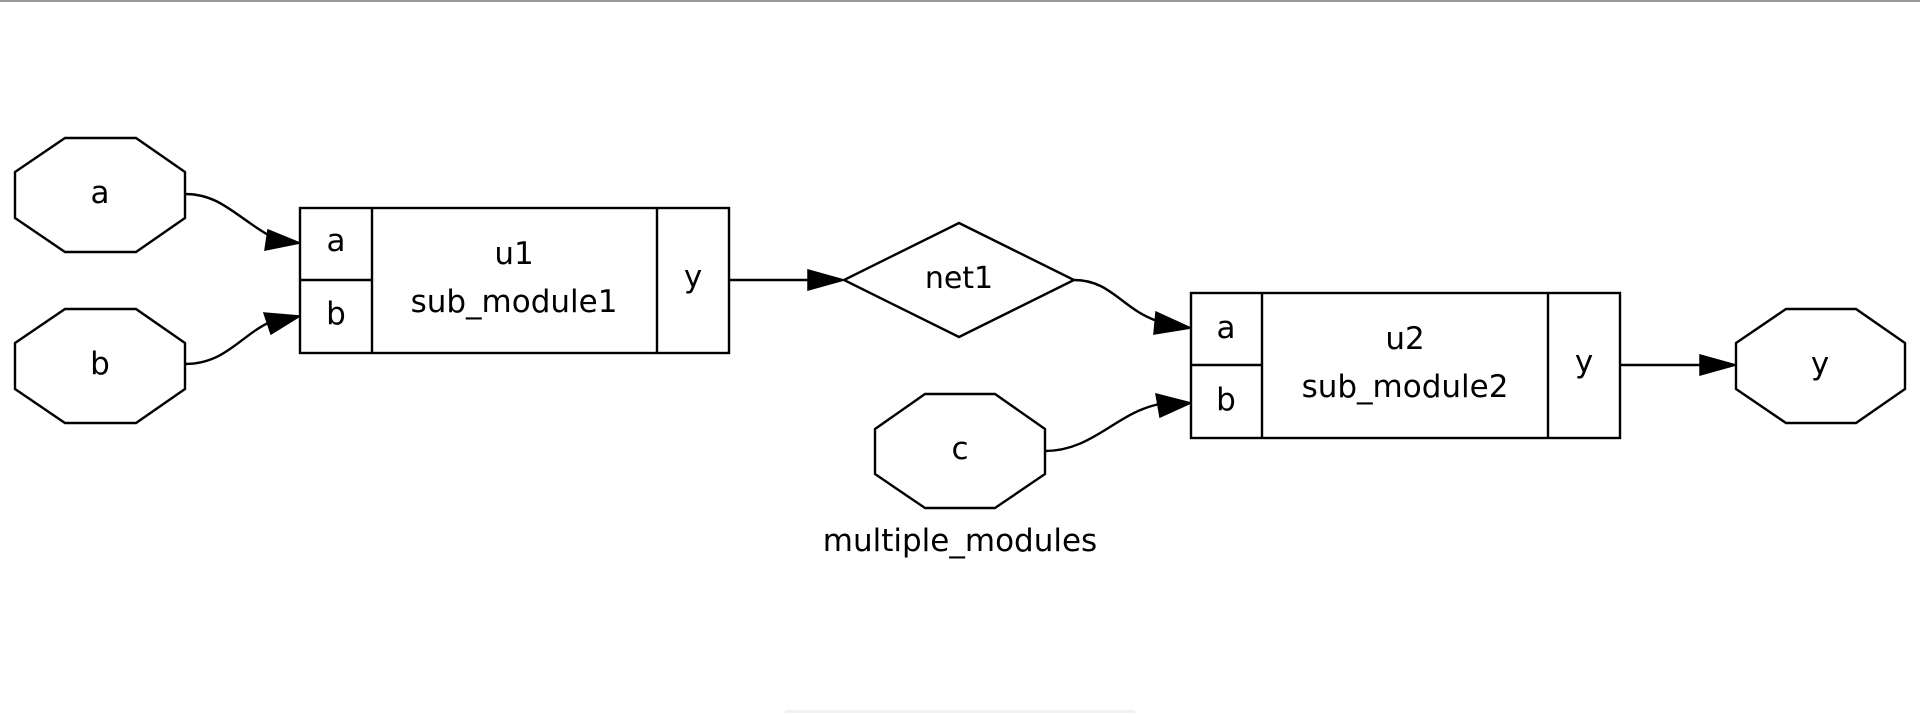 Image resolution: width=1920 pixels, height=714 pixels. I want to click on input-label-a: a, so click(100, 193).